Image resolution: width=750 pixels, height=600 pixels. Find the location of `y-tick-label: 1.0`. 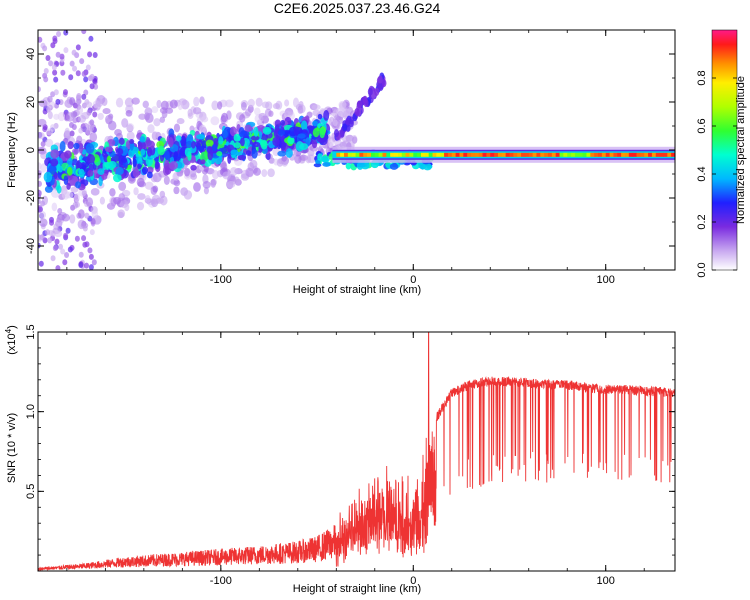

y-tick-label: 1.0 is located at coordinates (31, 411).